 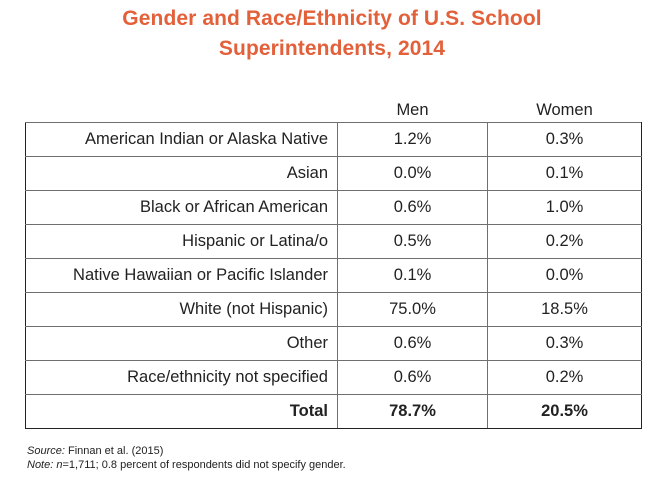 I want to click on row-label: Other, so click(x=181, y=343).